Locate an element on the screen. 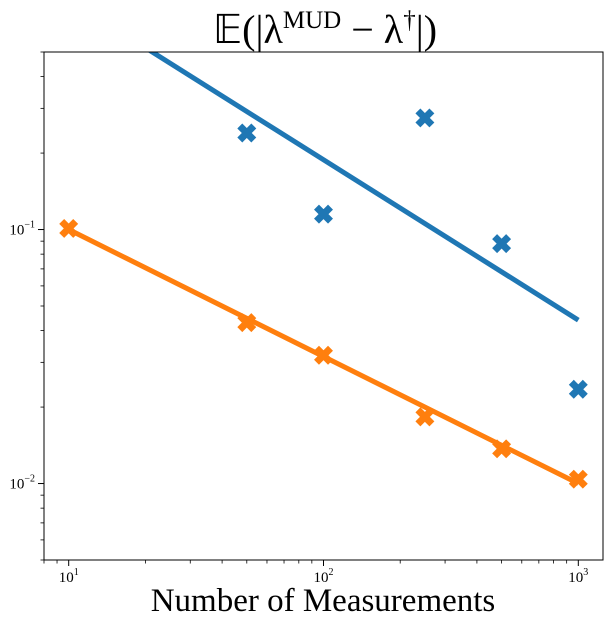  title-part: |) is located at coordinates (426, 29).